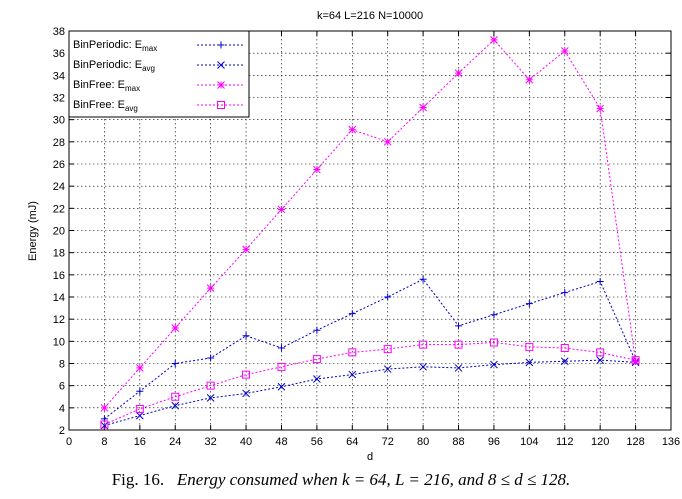 The image size is (682, 499). Describe the element at coordinates (370, 16) in the screenshot. I see `chart-title: k=64 L=216 N=10000` at that location.